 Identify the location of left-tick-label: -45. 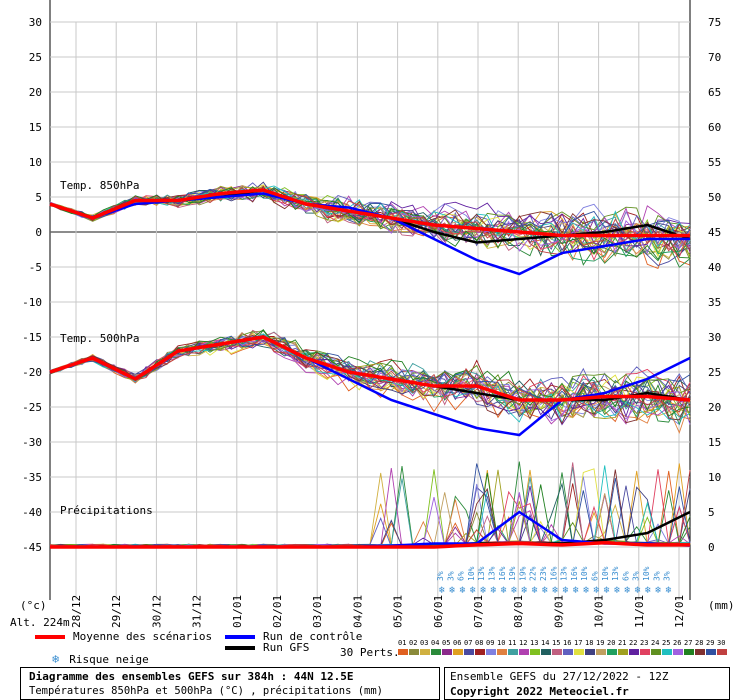
(32, 547).